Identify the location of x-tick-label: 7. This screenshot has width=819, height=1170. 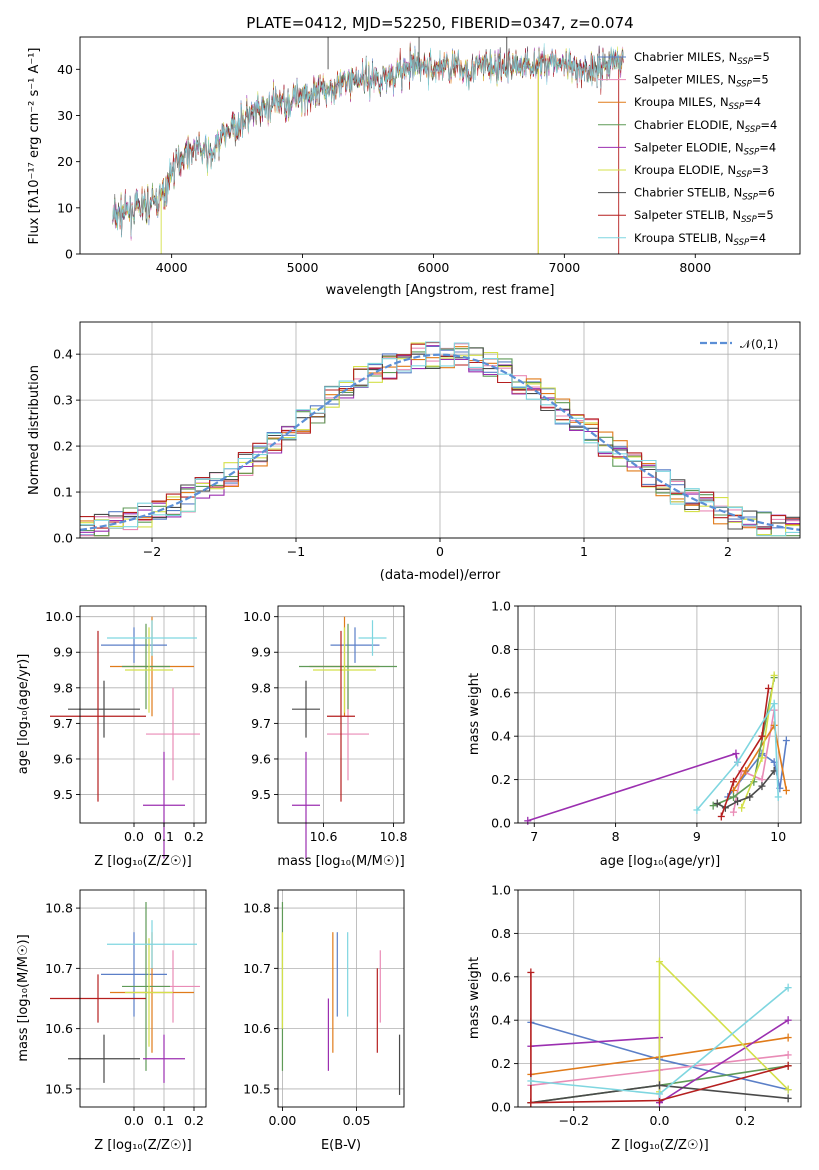
(534, 836).